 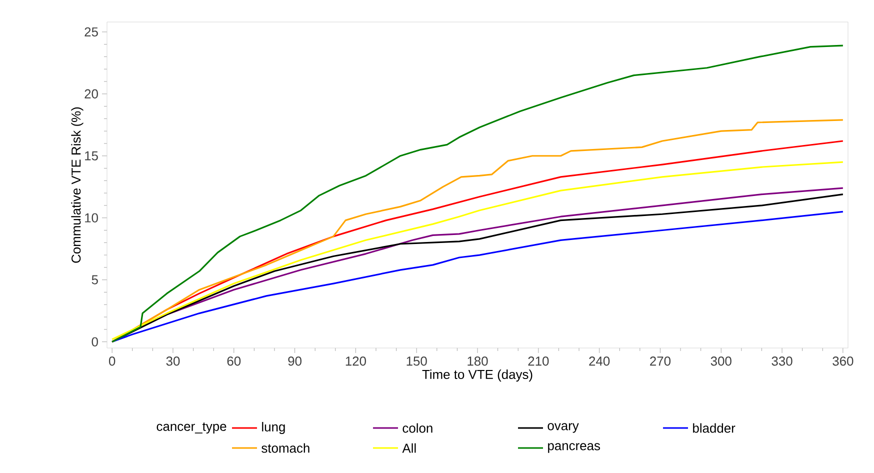 What do you see at coordinates (660, 361) in the screenshot?
I see `x-tick-label: 270` at bounding box center [660, 361].